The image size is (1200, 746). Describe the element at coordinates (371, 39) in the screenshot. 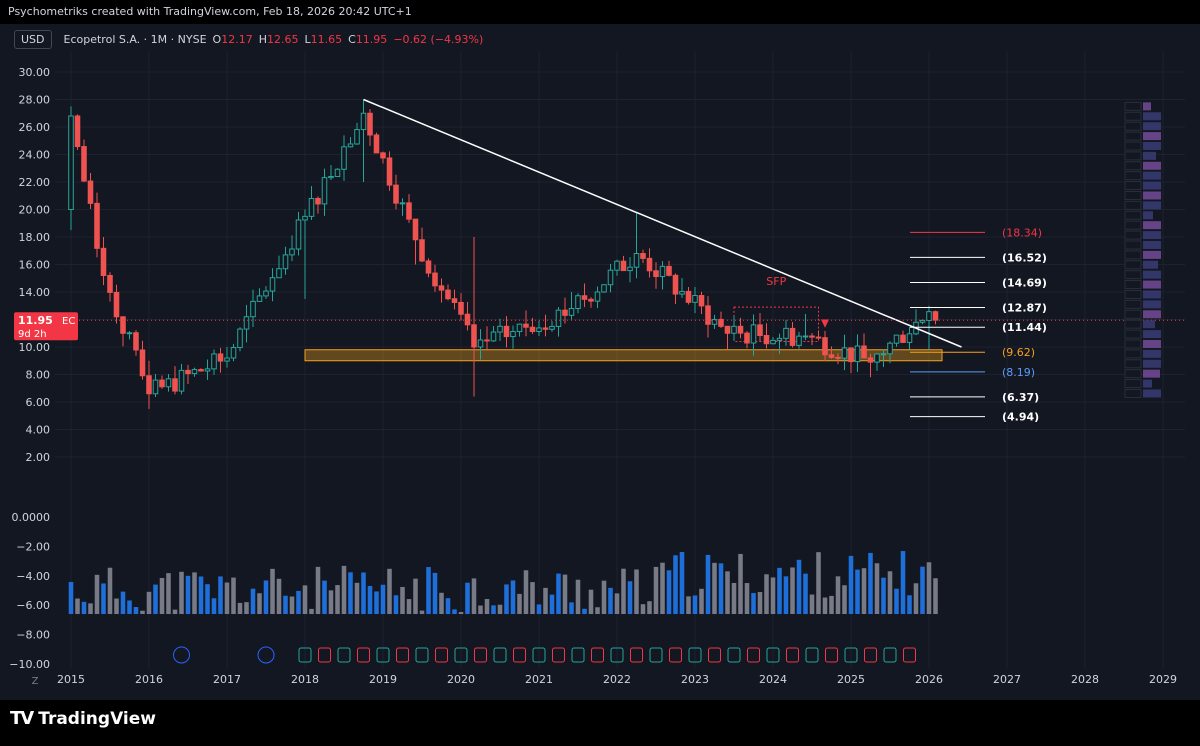

I see `close-value: 11.95` at that location.